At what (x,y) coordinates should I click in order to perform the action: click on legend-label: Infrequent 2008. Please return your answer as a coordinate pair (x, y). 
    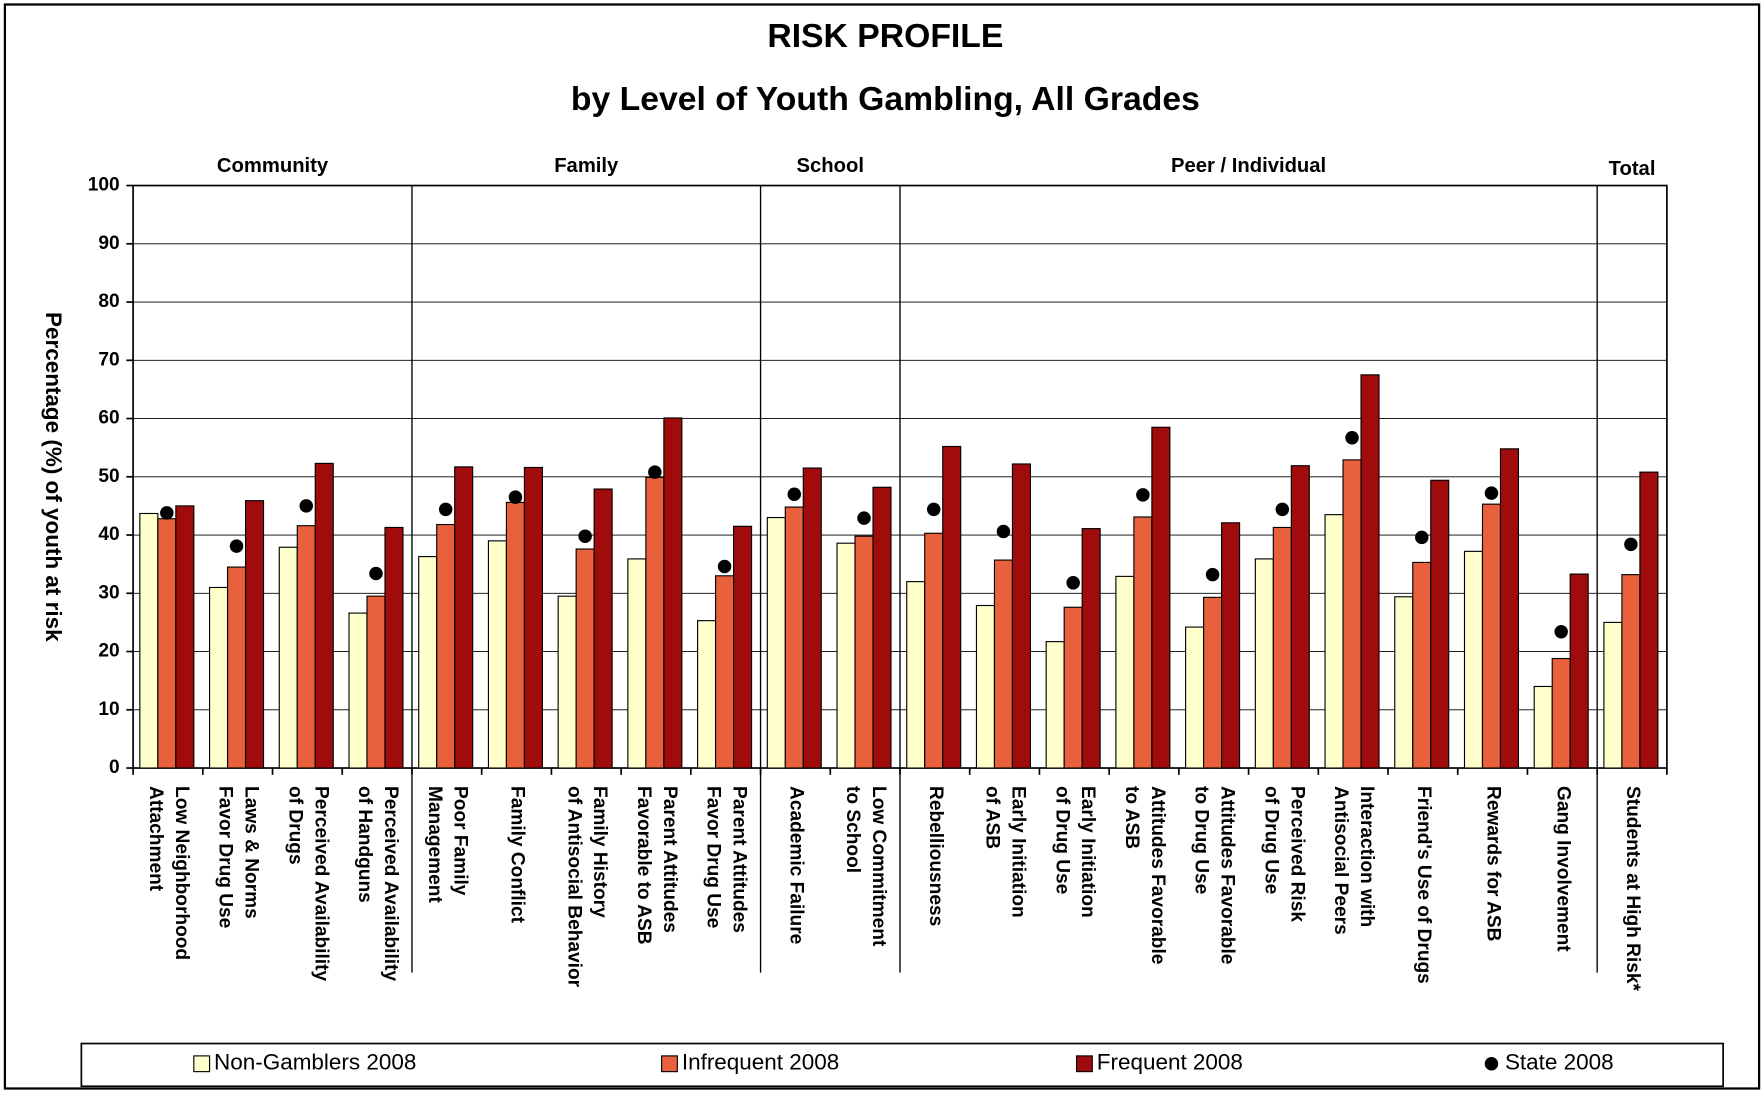
    Looking at the image, I should click on (760, 1062).